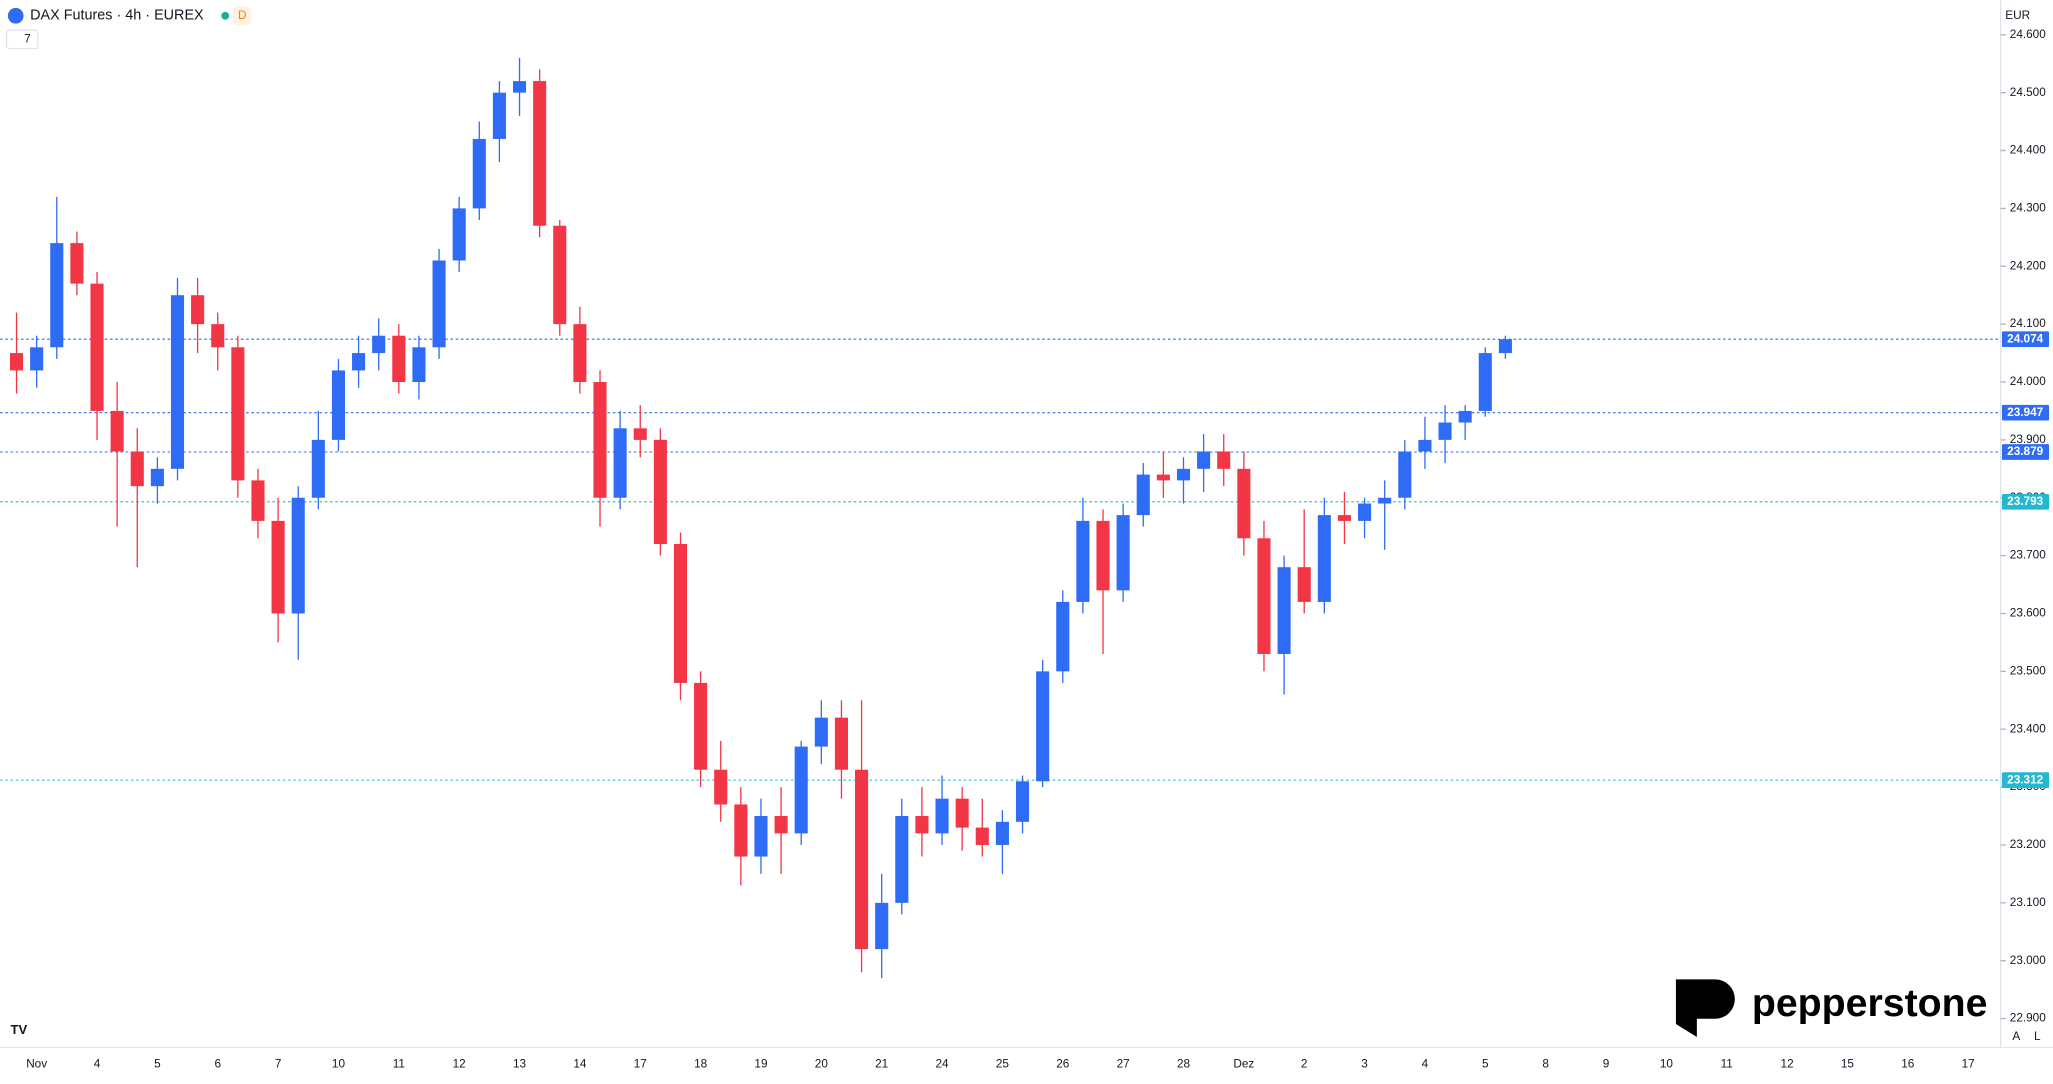  What do you see at coordinates (2028, 208) in the screenshot?
I see `y-tick-label: 24.300` at bounding box center [2028, 208].